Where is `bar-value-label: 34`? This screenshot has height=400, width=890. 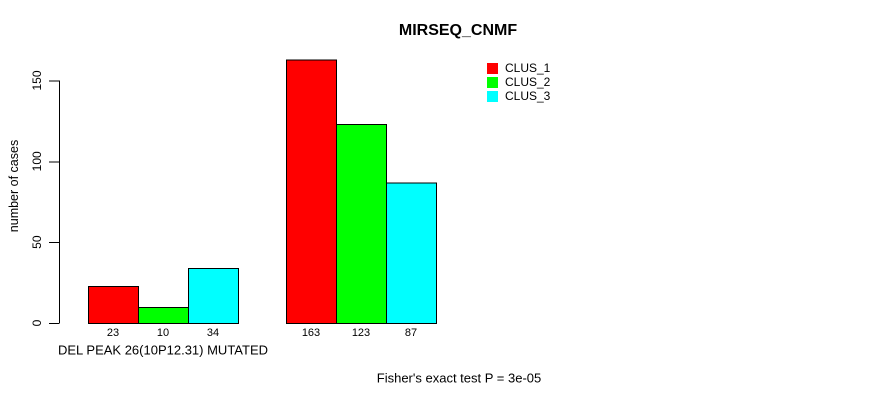
bar-value-label: 34 is located at coordinates (213, 333).